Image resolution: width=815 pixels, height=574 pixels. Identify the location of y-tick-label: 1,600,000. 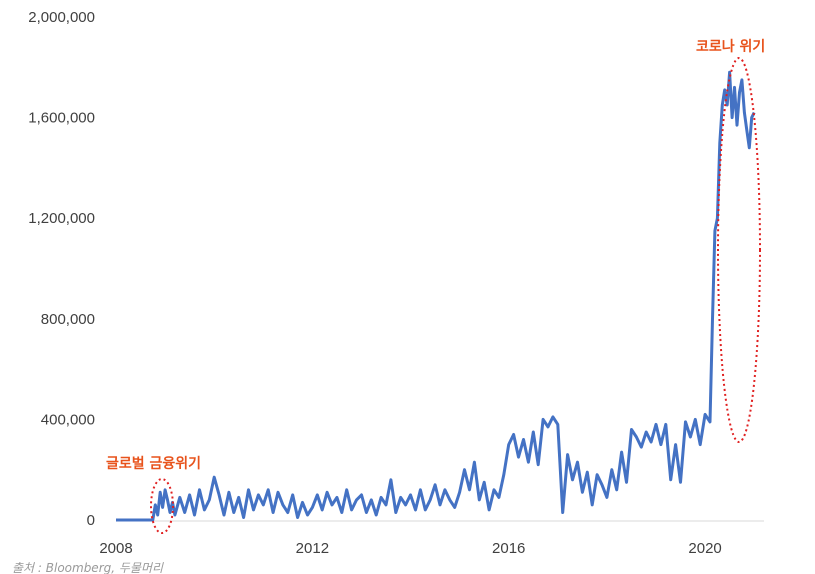
(61, 118).